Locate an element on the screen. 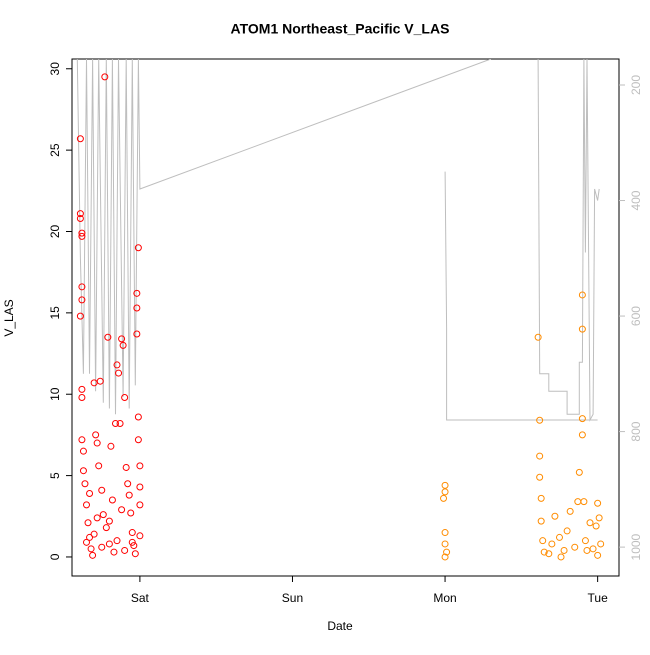 This screenshot has width=650, height=655. x-tick-label: Sat is located at coordinates (140, 598).